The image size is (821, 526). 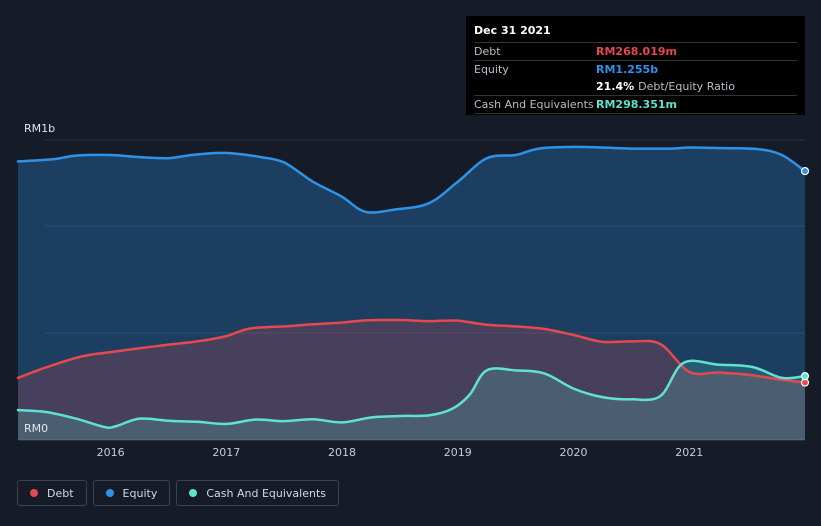 What do you see at coordinates (411, 394) in the screenshot?
I see `cash-line` at bounding box center [411, 394].